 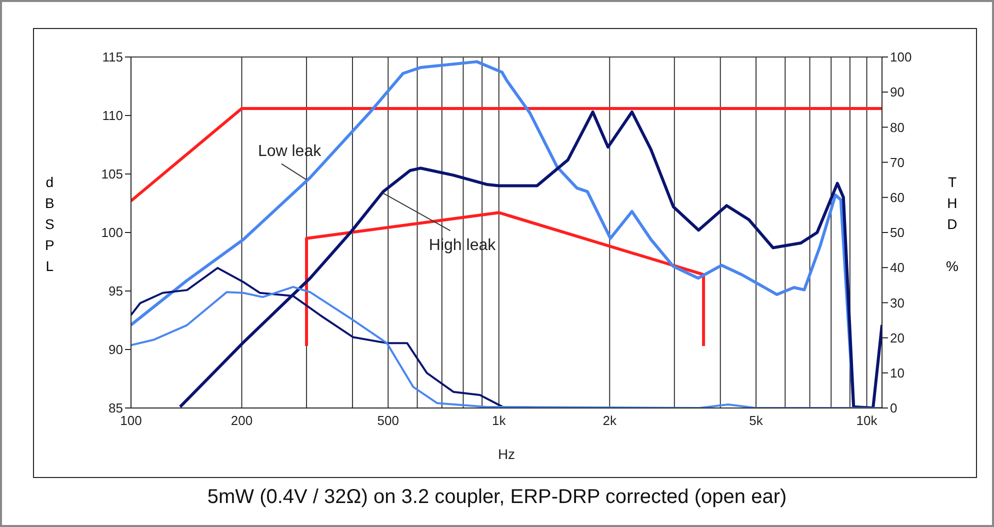 What do you see at coordinates (897, 268) in the screenshot?
I see `y2-tick-label: 40` at bounding box center [897, 268].